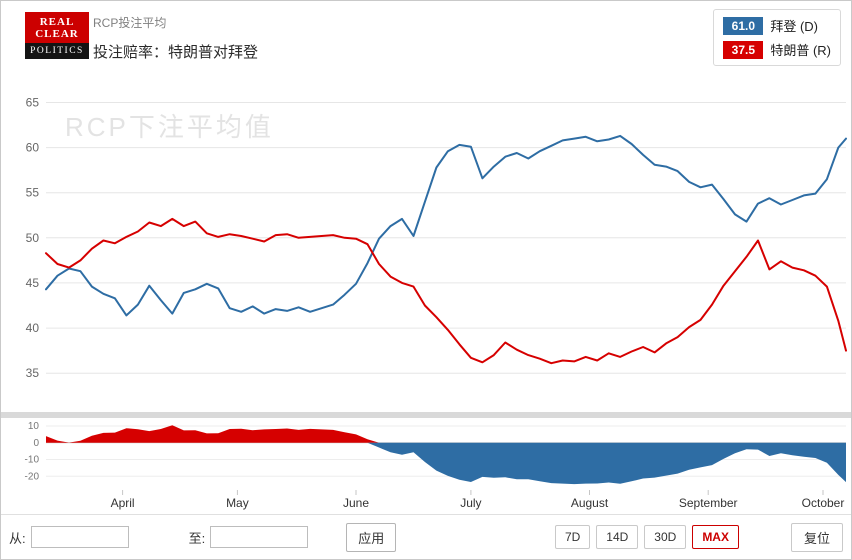 Image resolution: width=852 pixels, height=560 pixels. What do you see at coordinates (426, 415) in the screenshot?
I see `scrollbar-track` at bounding box center [426, 415].